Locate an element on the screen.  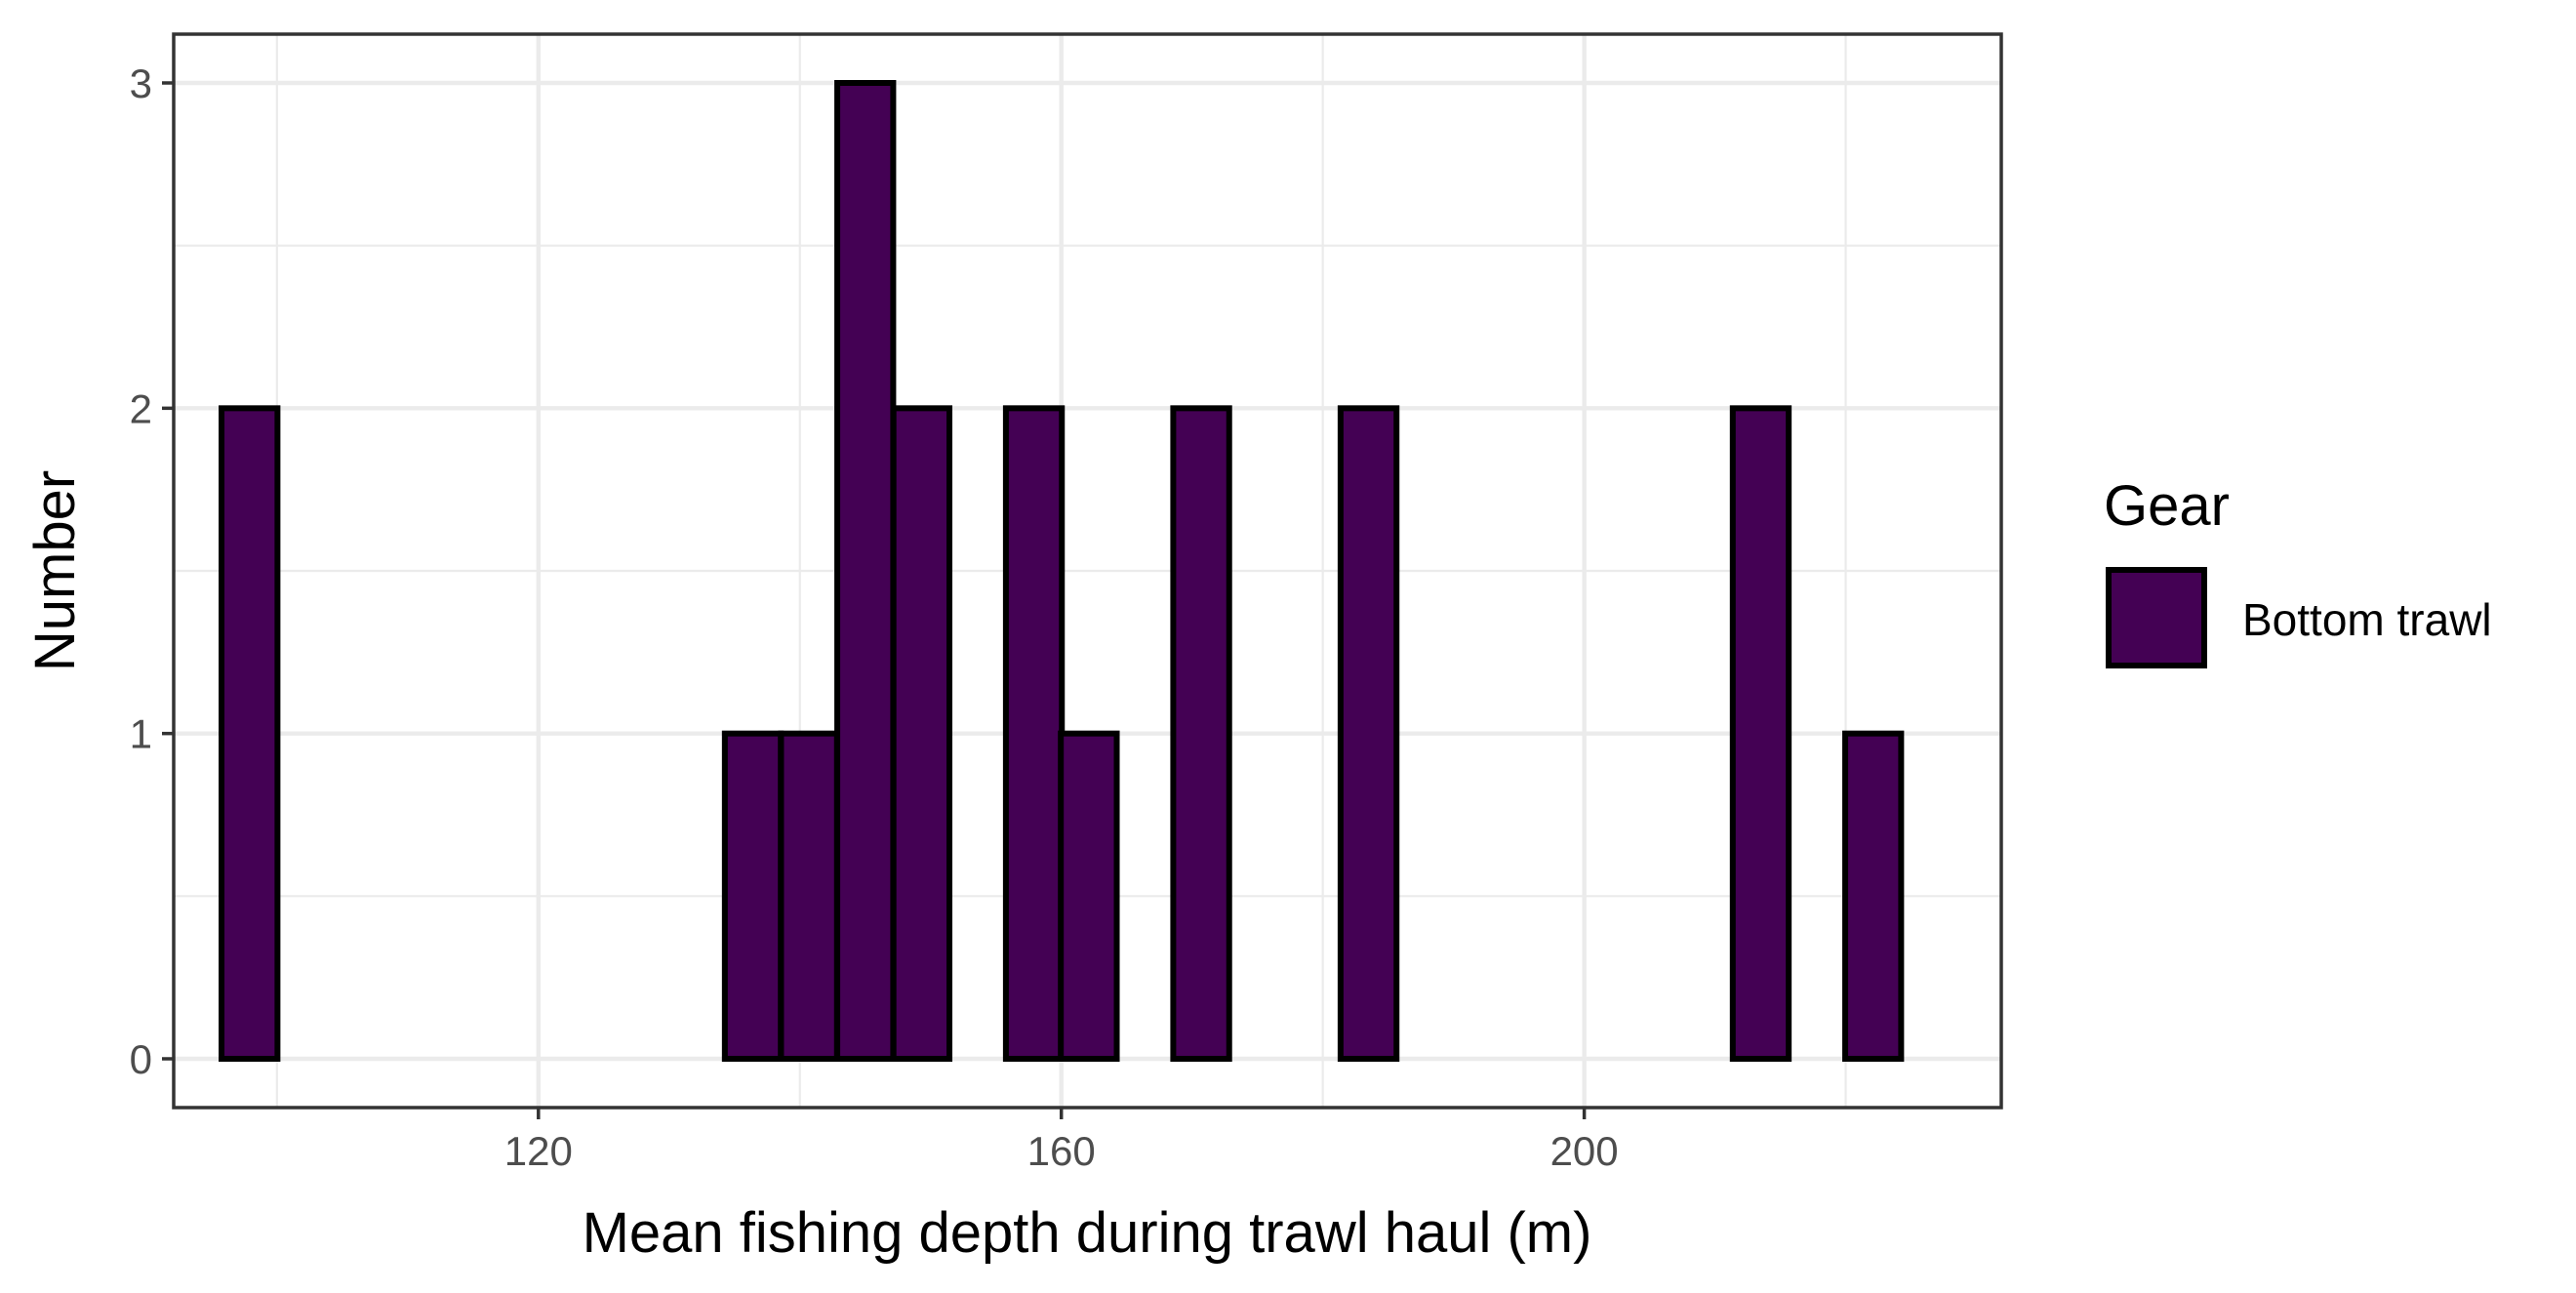
y-axis-title: Number is located at coordinates (55, 570).